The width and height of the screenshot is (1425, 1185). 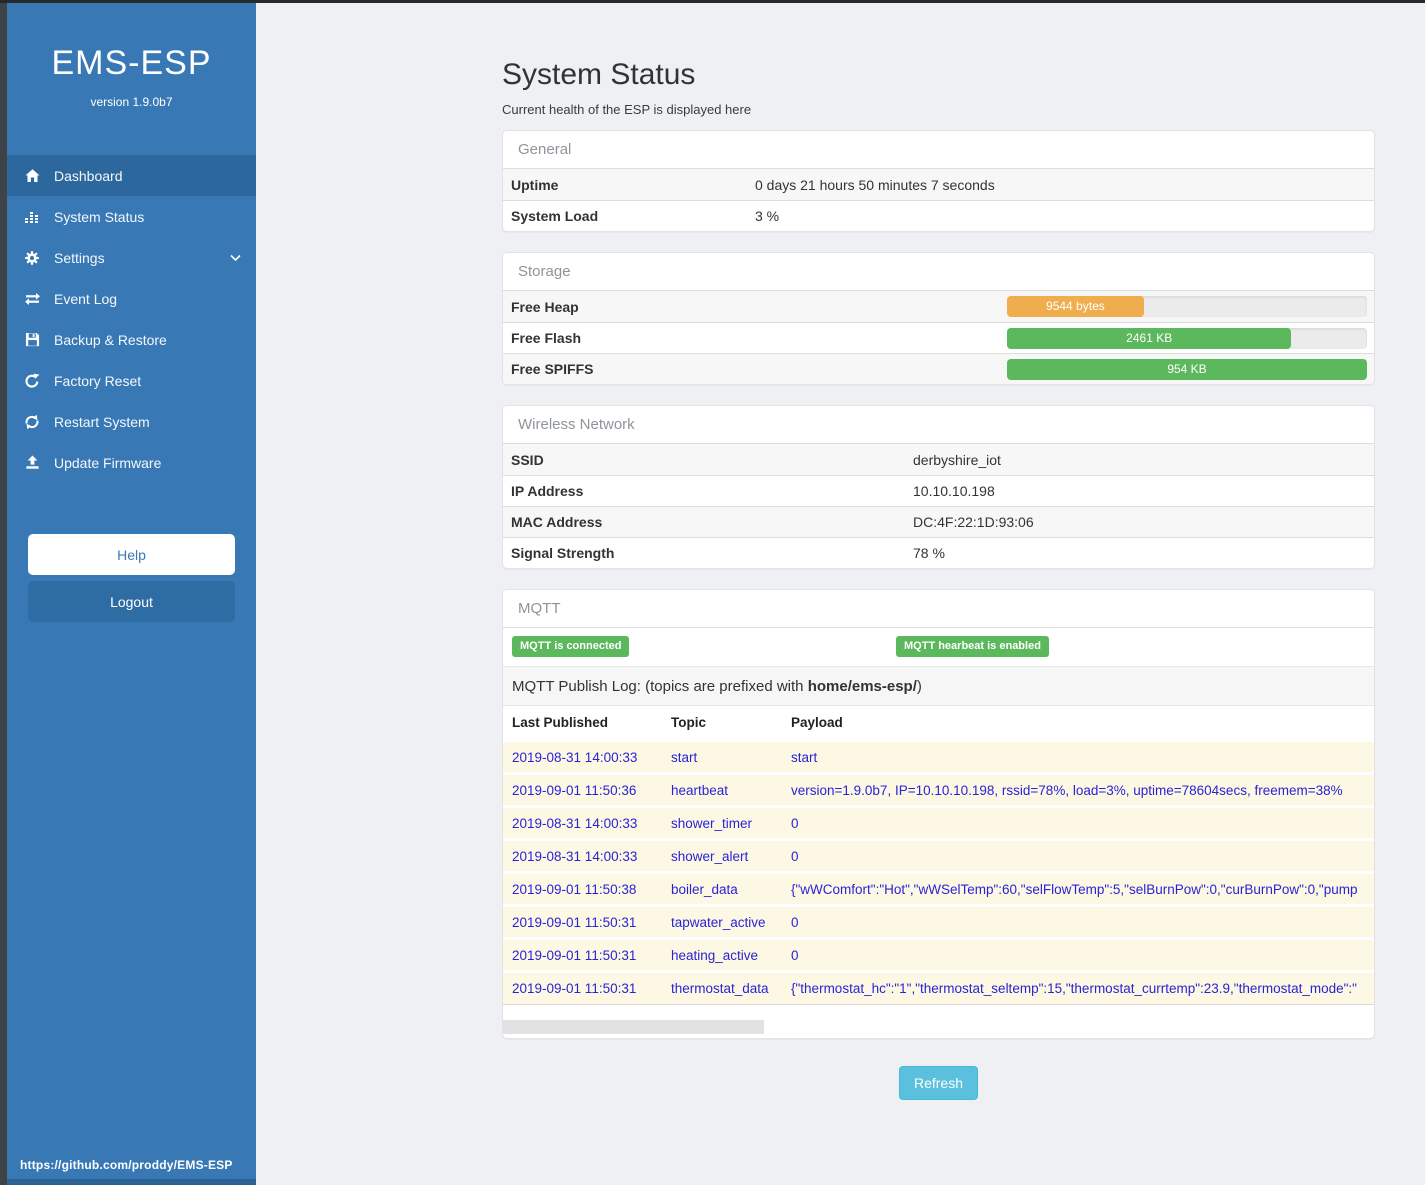 I want to click on sidebar-item-label: Backup & Restore, so click(x=110, y=339).